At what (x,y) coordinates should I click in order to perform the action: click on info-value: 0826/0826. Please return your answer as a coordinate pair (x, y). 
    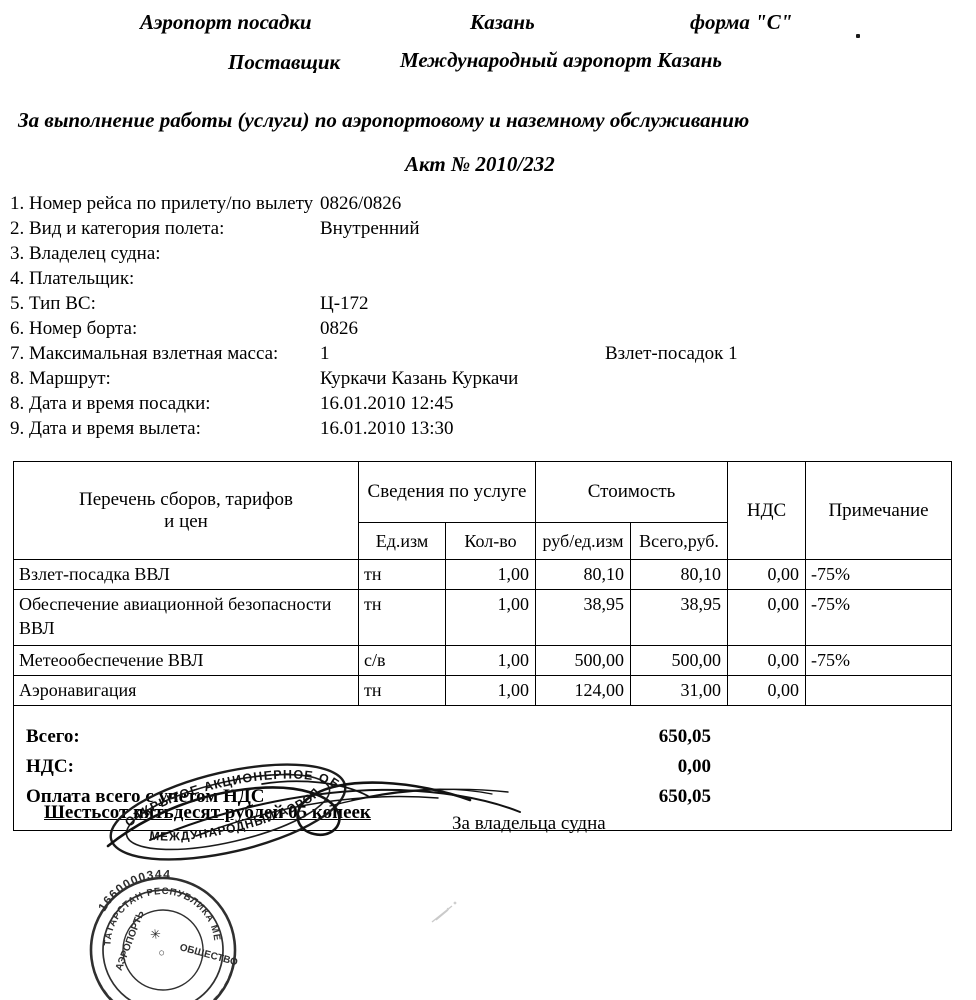
    Looking at the image, I should click on (361, 203).